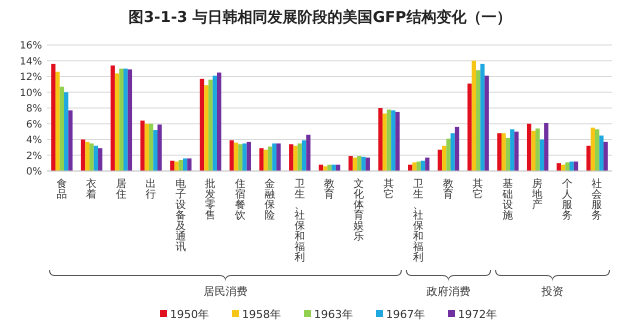  I want to click on y-tick-label: 4%, so click(34, 140).